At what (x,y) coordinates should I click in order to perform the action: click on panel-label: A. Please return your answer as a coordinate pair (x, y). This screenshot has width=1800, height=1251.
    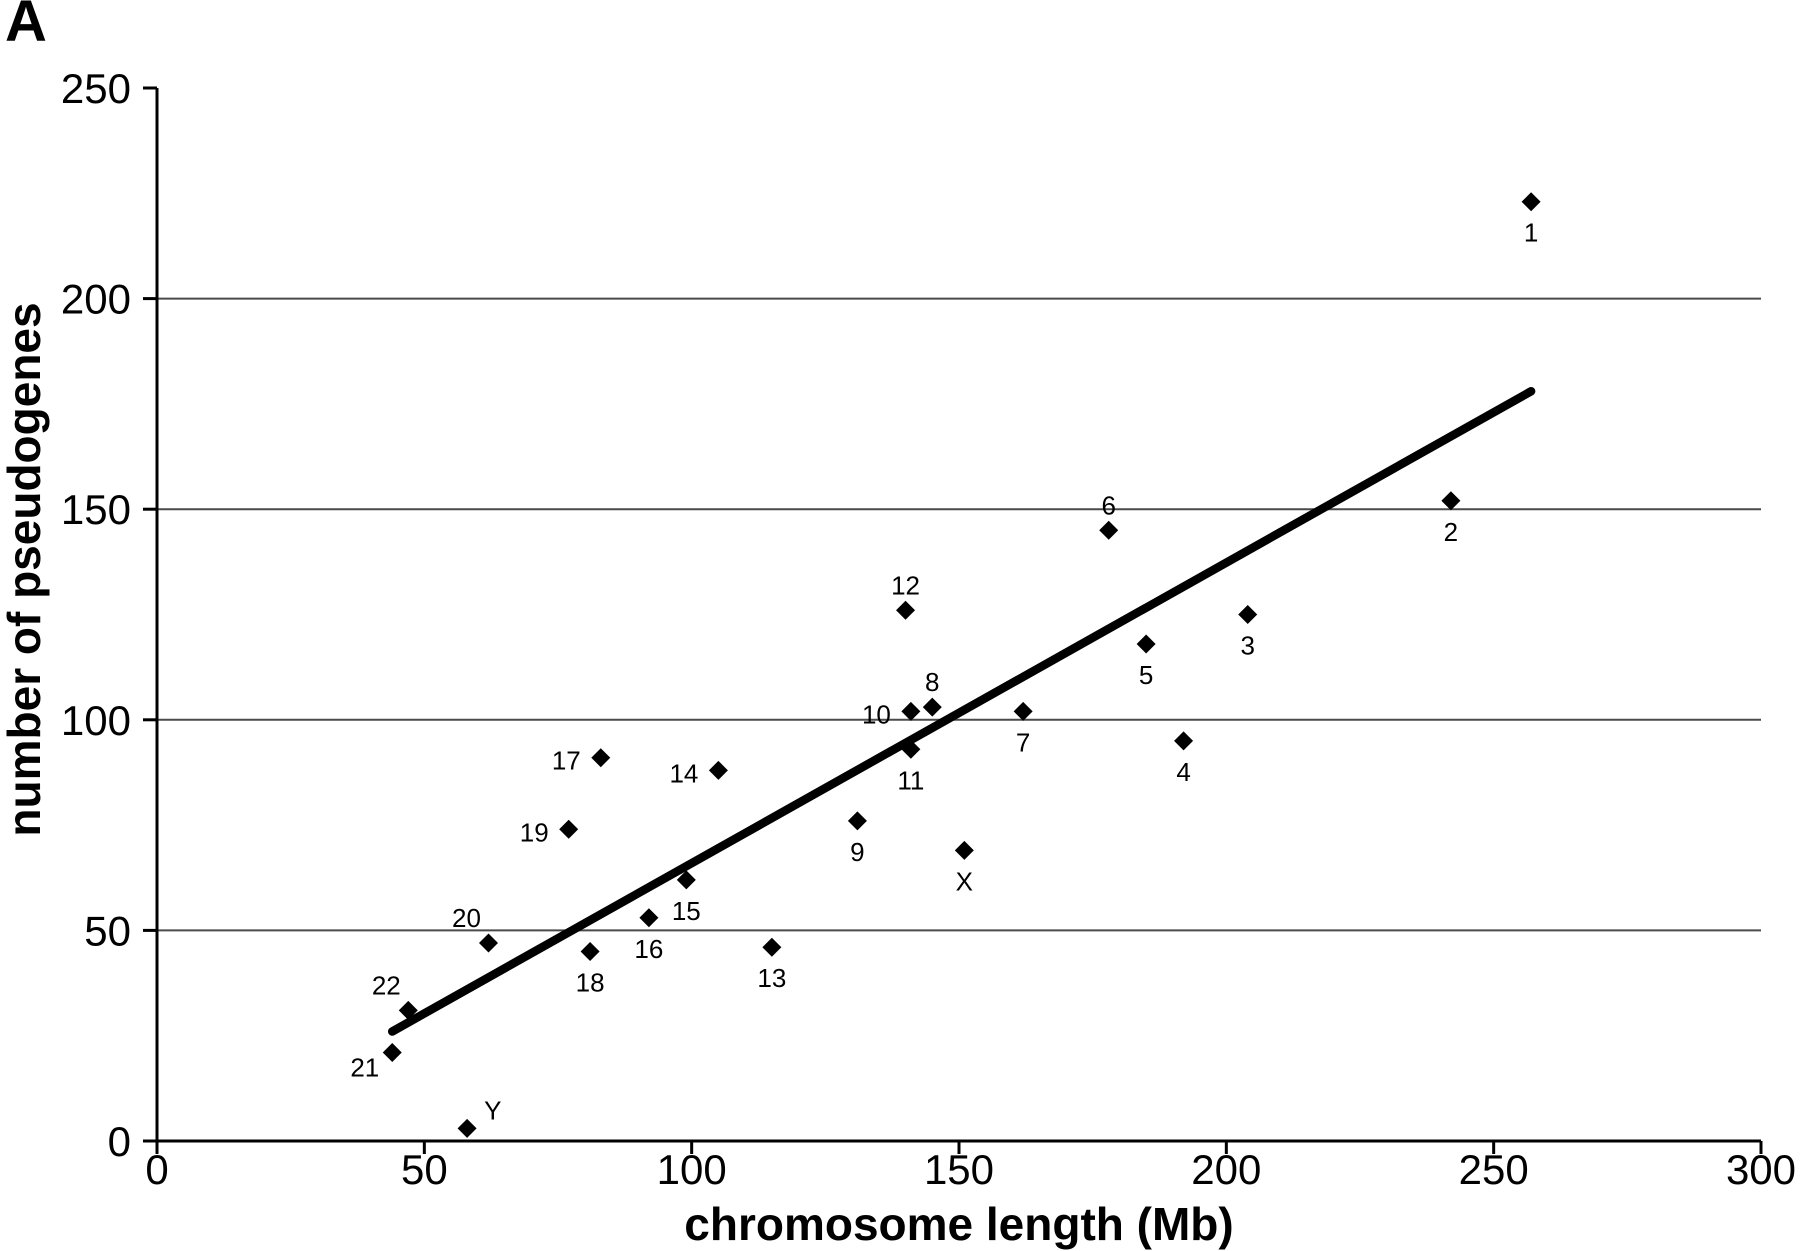
    Looking at the image, I should click on (26, 27).